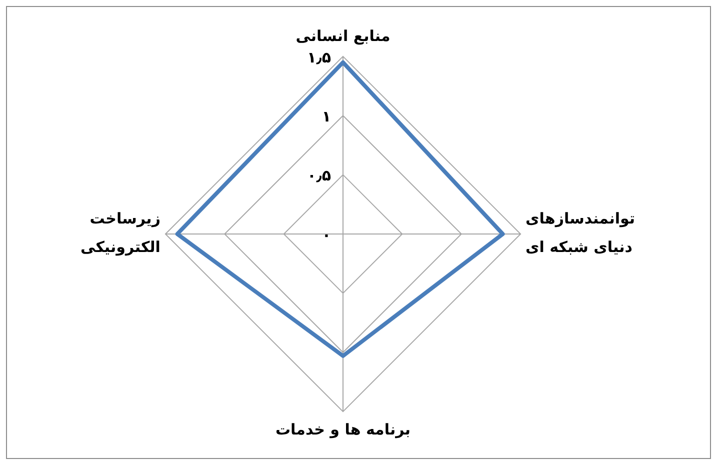 This screenshot has width=717, height=465. What do you see at coordinates (319, 57) in the screenshot?
I see `y-tick-label: ۱٫۵` at bounding box center [319, 57].